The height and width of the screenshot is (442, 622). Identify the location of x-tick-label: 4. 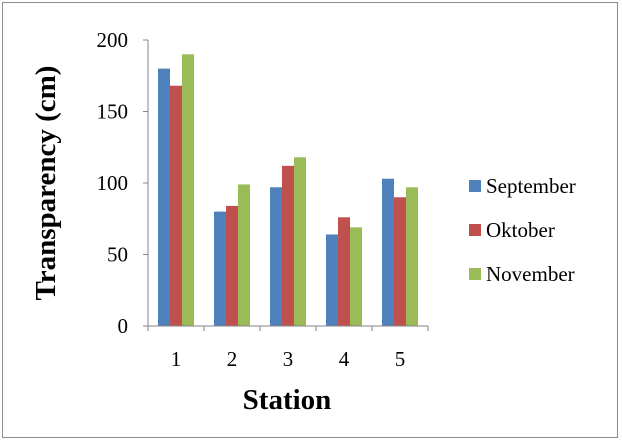
(344, 359).